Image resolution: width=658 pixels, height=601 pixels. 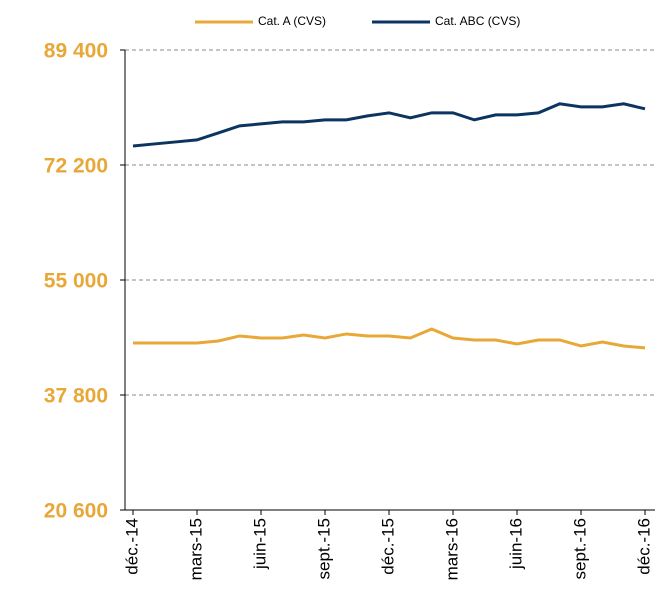 I want to click on x-tick-label: déc.-14, so click(x=131, y=546).